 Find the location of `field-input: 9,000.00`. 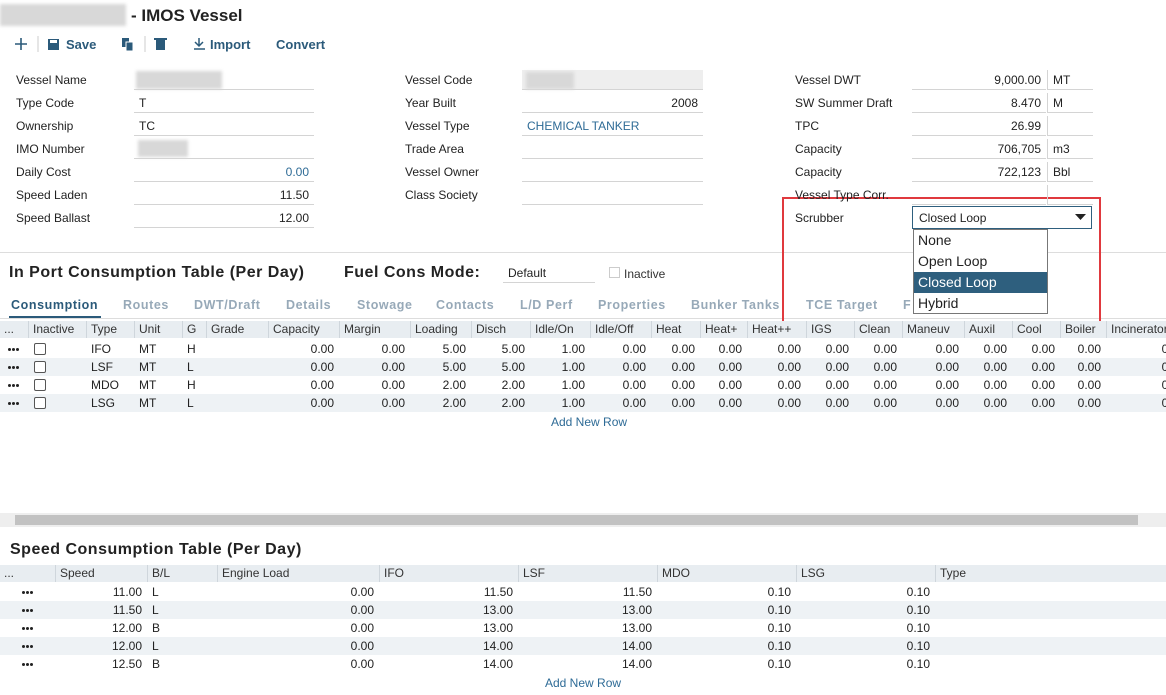

field-input: 9,000.00 is located at coordinates (979, 80).